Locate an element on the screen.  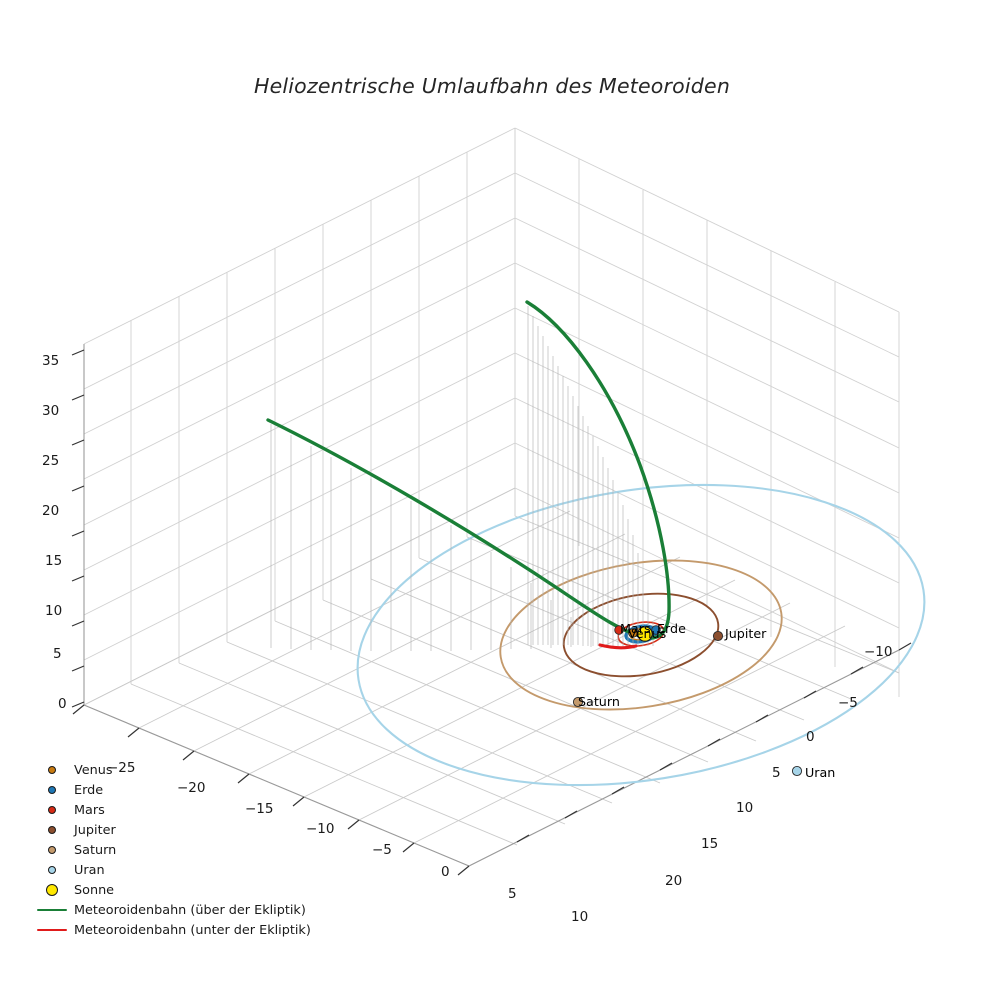
trajectory-below-ecliptic is located at coordinates (618, 646).